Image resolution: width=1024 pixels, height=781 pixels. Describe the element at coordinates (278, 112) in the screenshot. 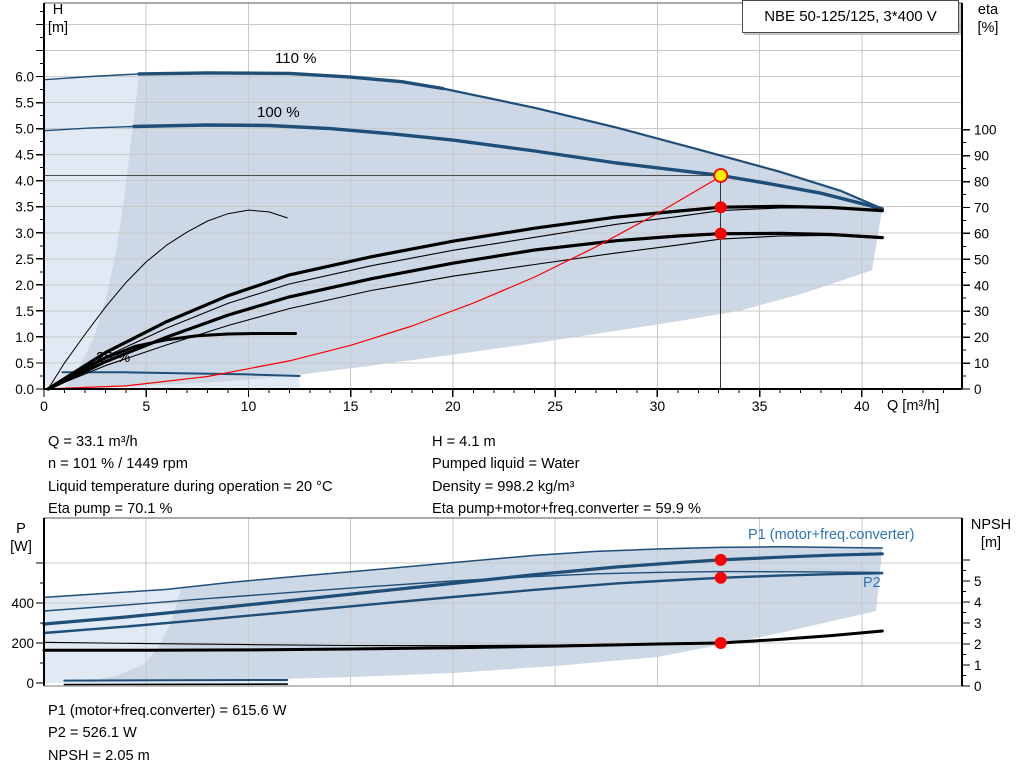

I see `speed-100-curve-label: 100 %` at that location.